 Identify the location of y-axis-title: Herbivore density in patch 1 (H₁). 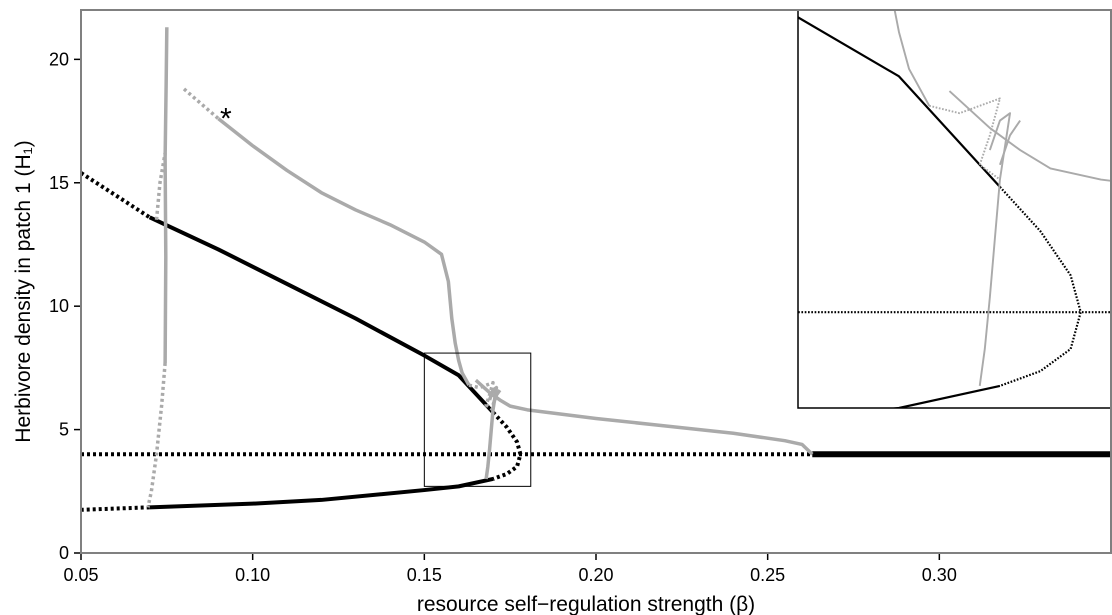
(23, 291).